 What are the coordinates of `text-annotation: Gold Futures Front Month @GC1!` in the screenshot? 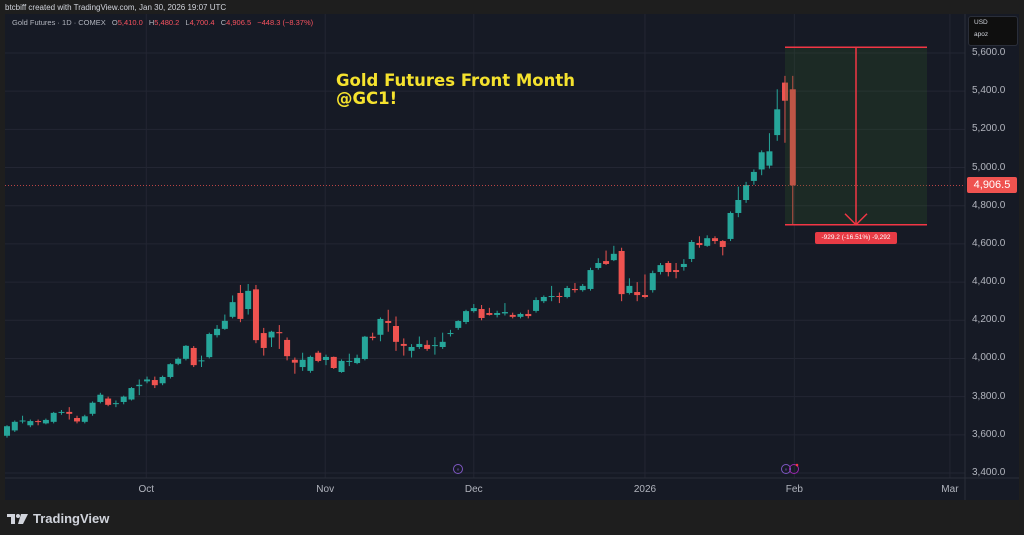 It's located at (455, 90).